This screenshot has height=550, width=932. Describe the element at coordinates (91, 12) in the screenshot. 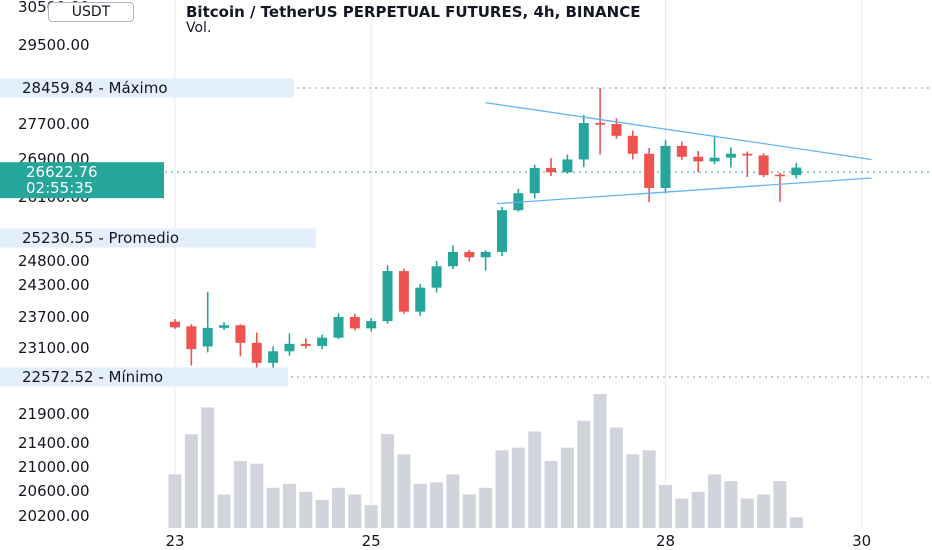

I see `currency-button: USDT` at that location.